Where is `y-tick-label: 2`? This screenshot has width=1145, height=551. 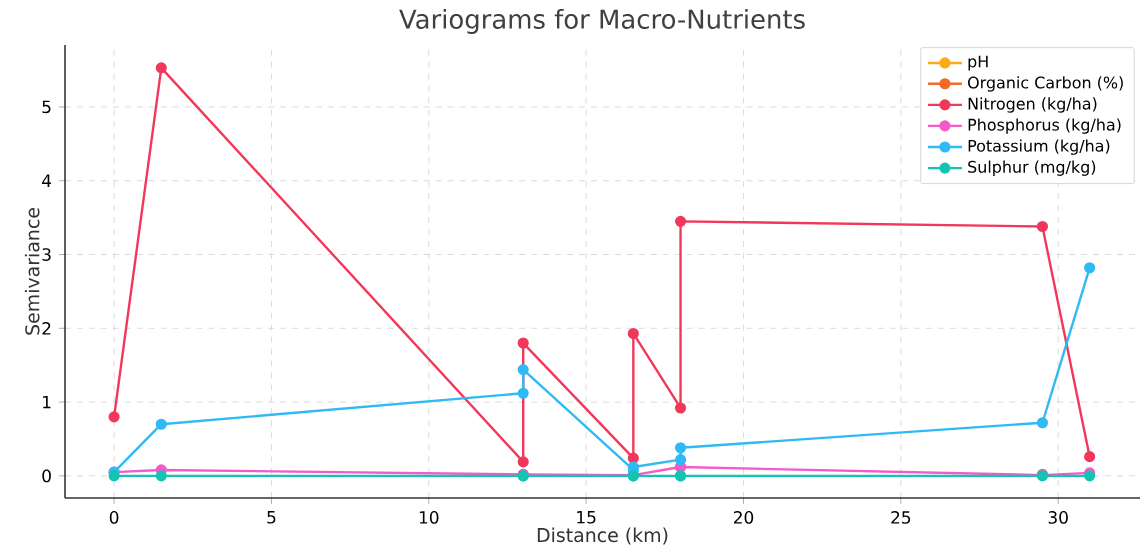
y-tick-label: 2 is located at coordinates (46, 328).